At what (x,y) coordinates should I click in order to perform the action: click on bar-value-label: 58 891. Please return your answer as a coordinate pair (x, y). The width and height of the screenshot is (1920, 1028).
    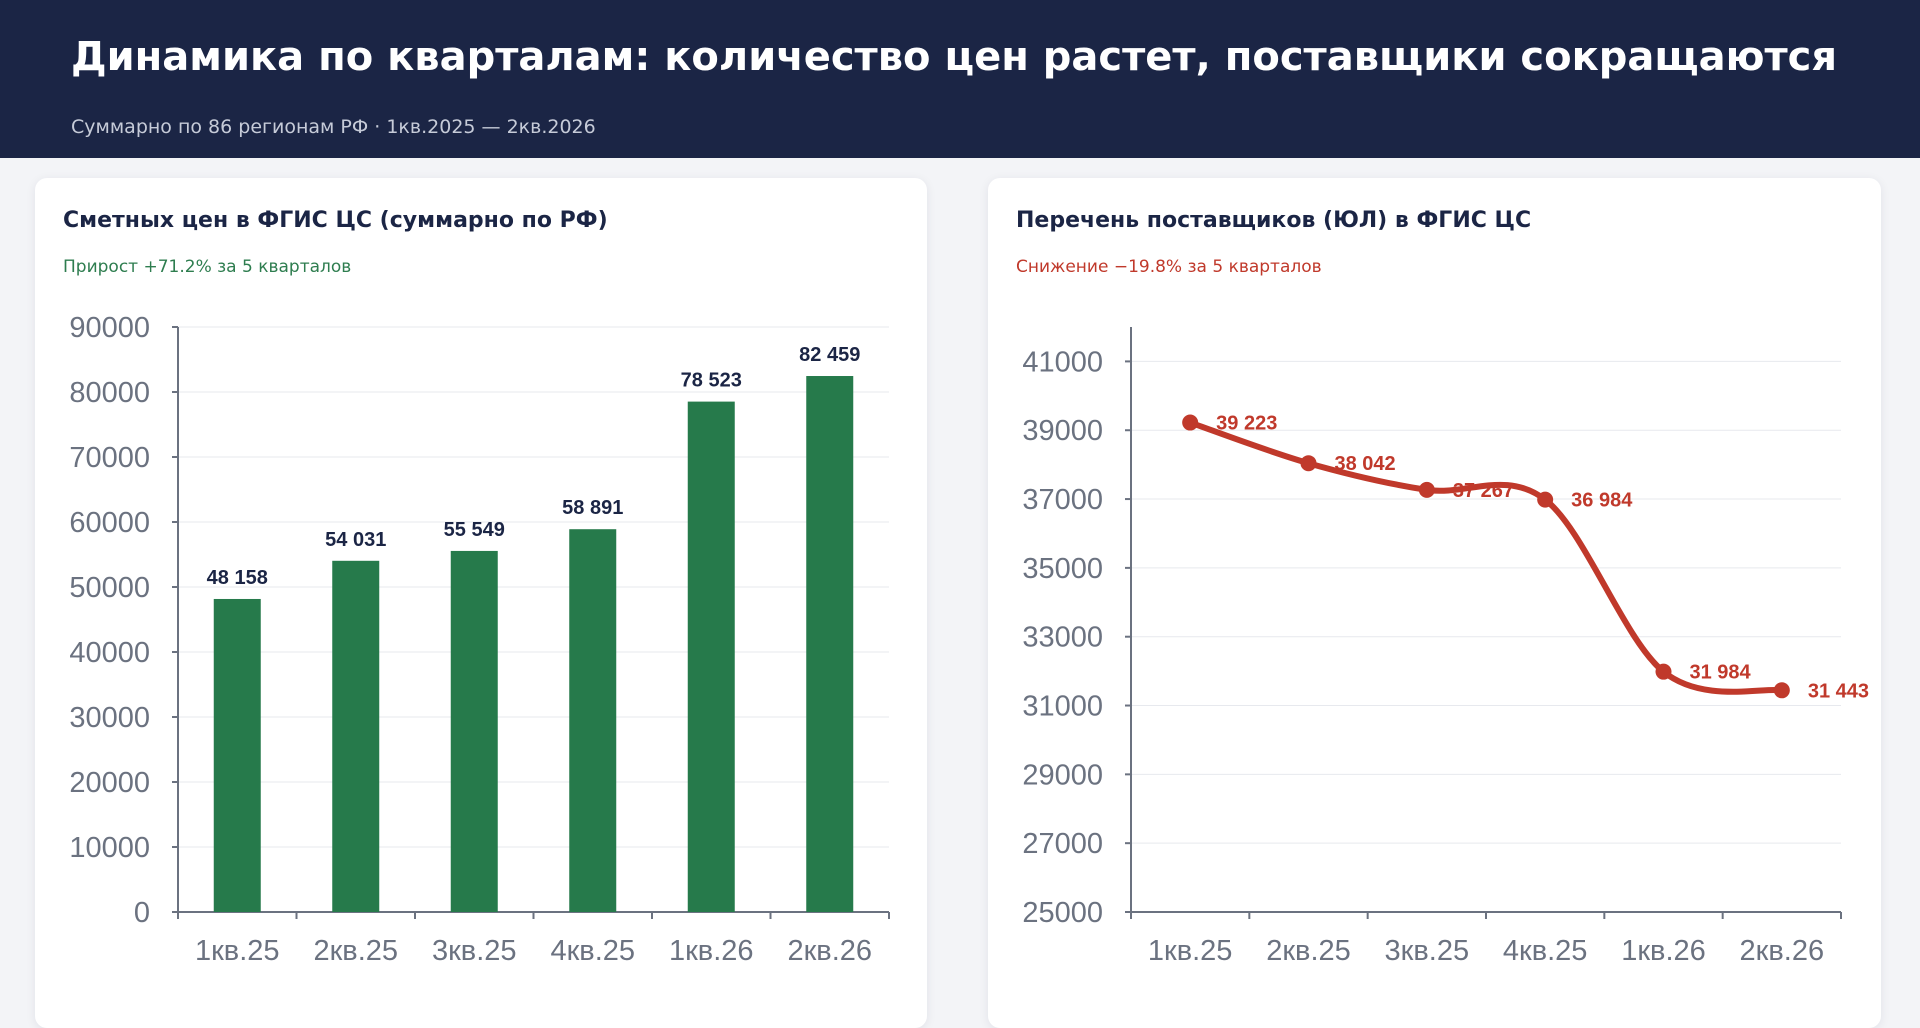
    Looking at the image, I should click on (592, 508).